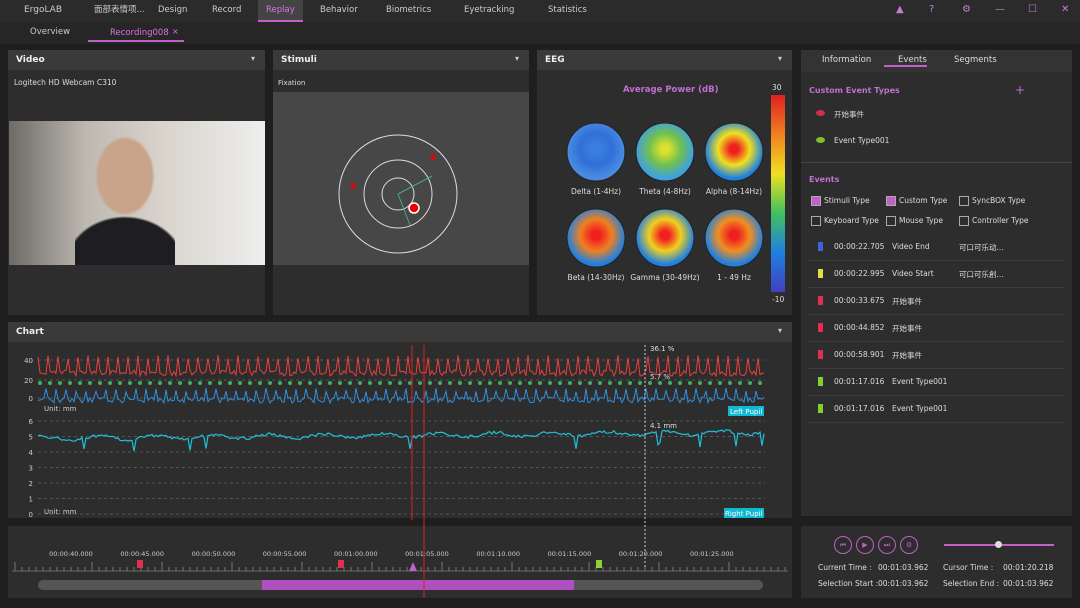 The height and width of the screenshot is (608, 1080). Describe the element at coordinates (280, 11) in the screenshot. I see `menu-tab: Replay` at that location.